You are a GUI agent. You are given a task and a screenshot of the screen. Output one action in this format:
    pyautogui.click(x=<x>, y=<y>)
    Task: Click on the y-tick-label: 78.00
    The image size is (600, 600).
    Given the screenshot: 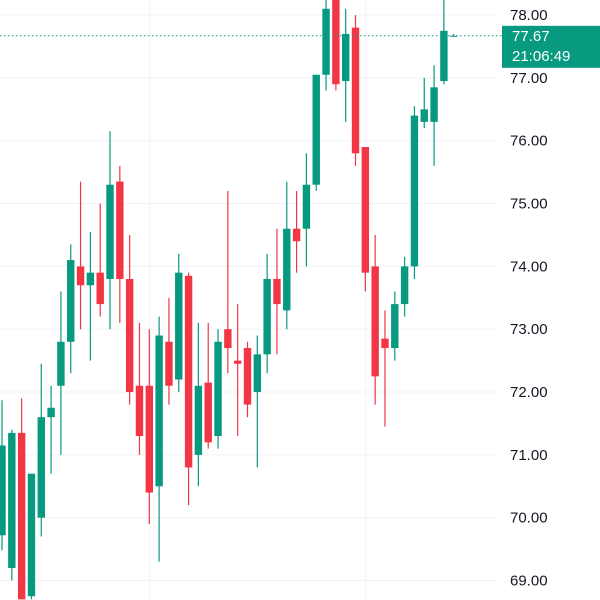 What is the action you would take?
    pyautogui.click(x=529, y=15)
    